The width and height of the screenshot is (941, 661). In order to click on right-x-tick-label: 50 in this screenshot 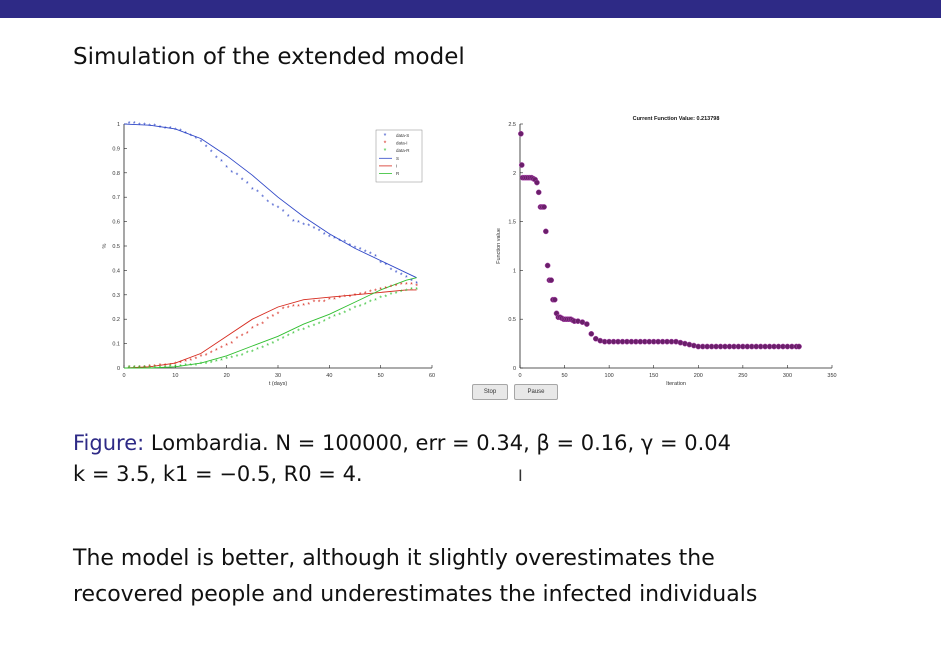, I will do `click(565, 376)`.